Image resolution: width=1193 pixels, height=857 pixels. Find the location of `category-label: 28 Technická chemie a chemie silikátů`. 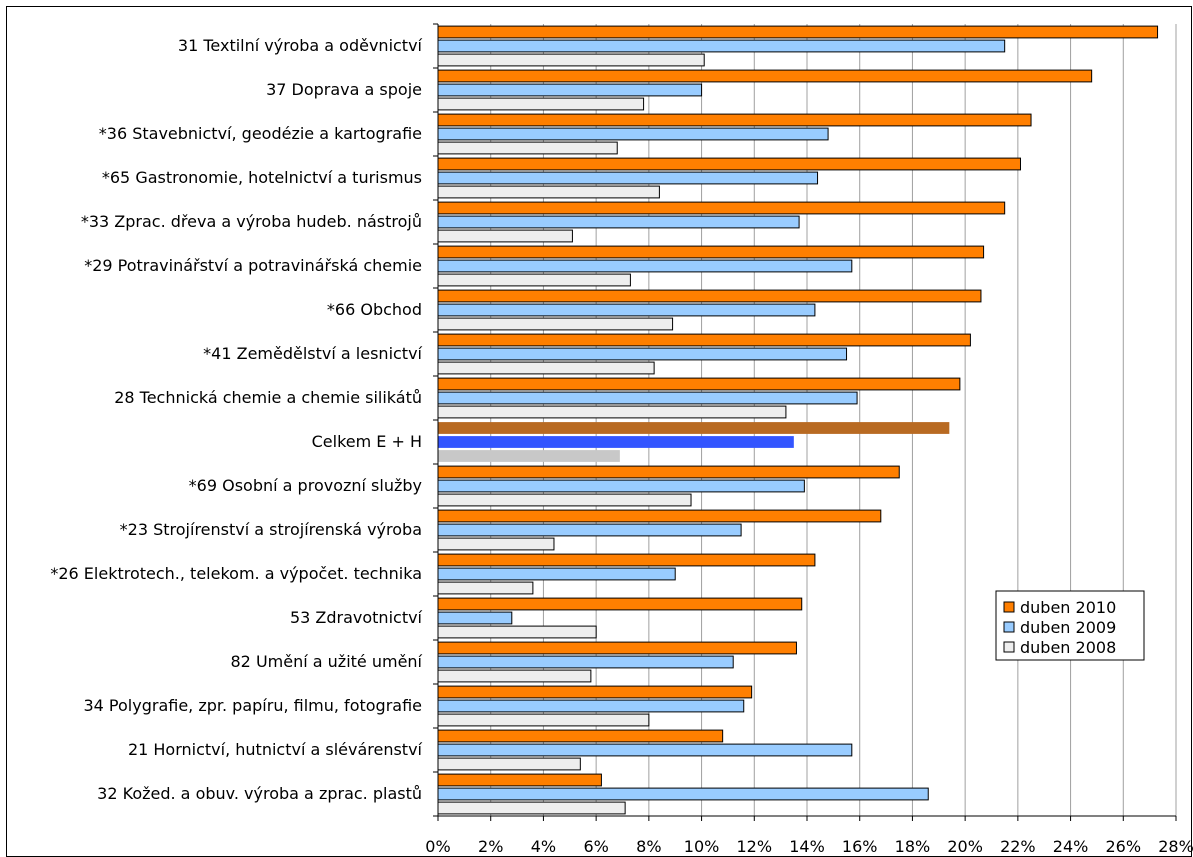

category-label: 28 Technická chemie a chemie silikátů is located at coordinates (268, 397).